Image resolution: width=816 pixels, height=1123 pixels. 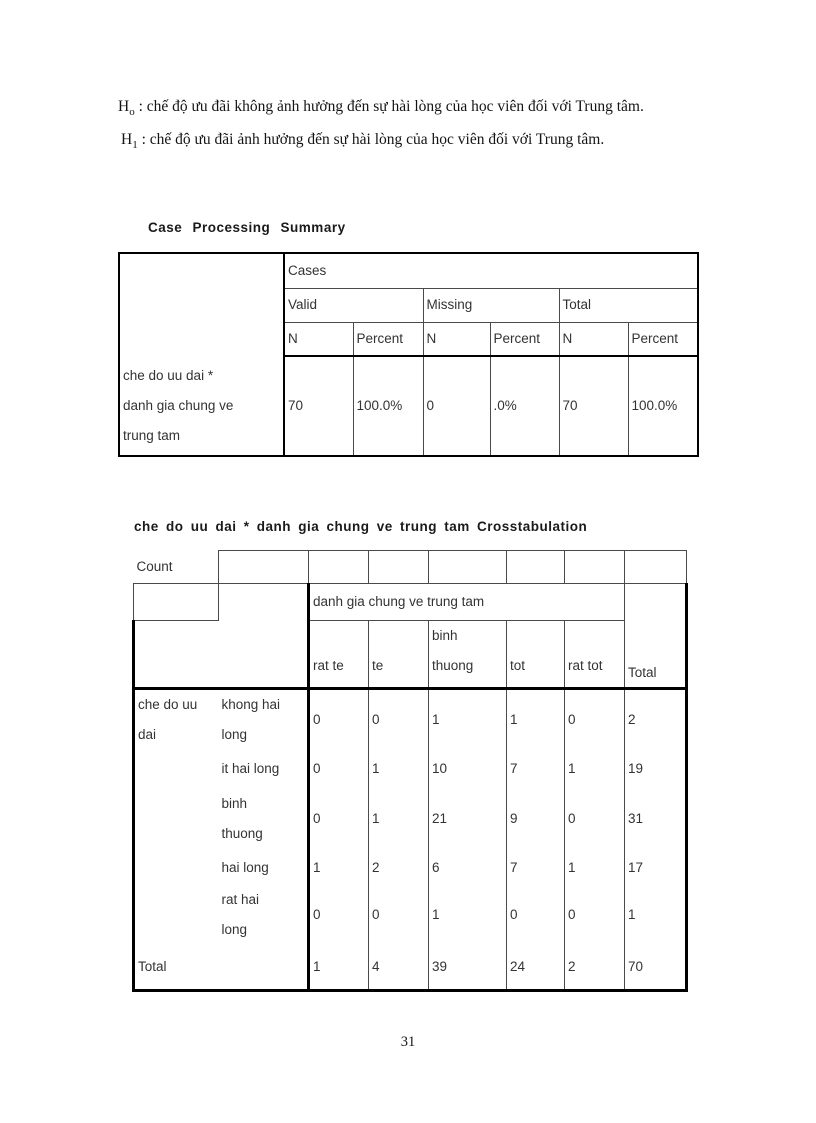 What do you see at coordinates (656, 636) in the screenshot?
I see `total-column-header: Total` at bounding box center [656, 636].